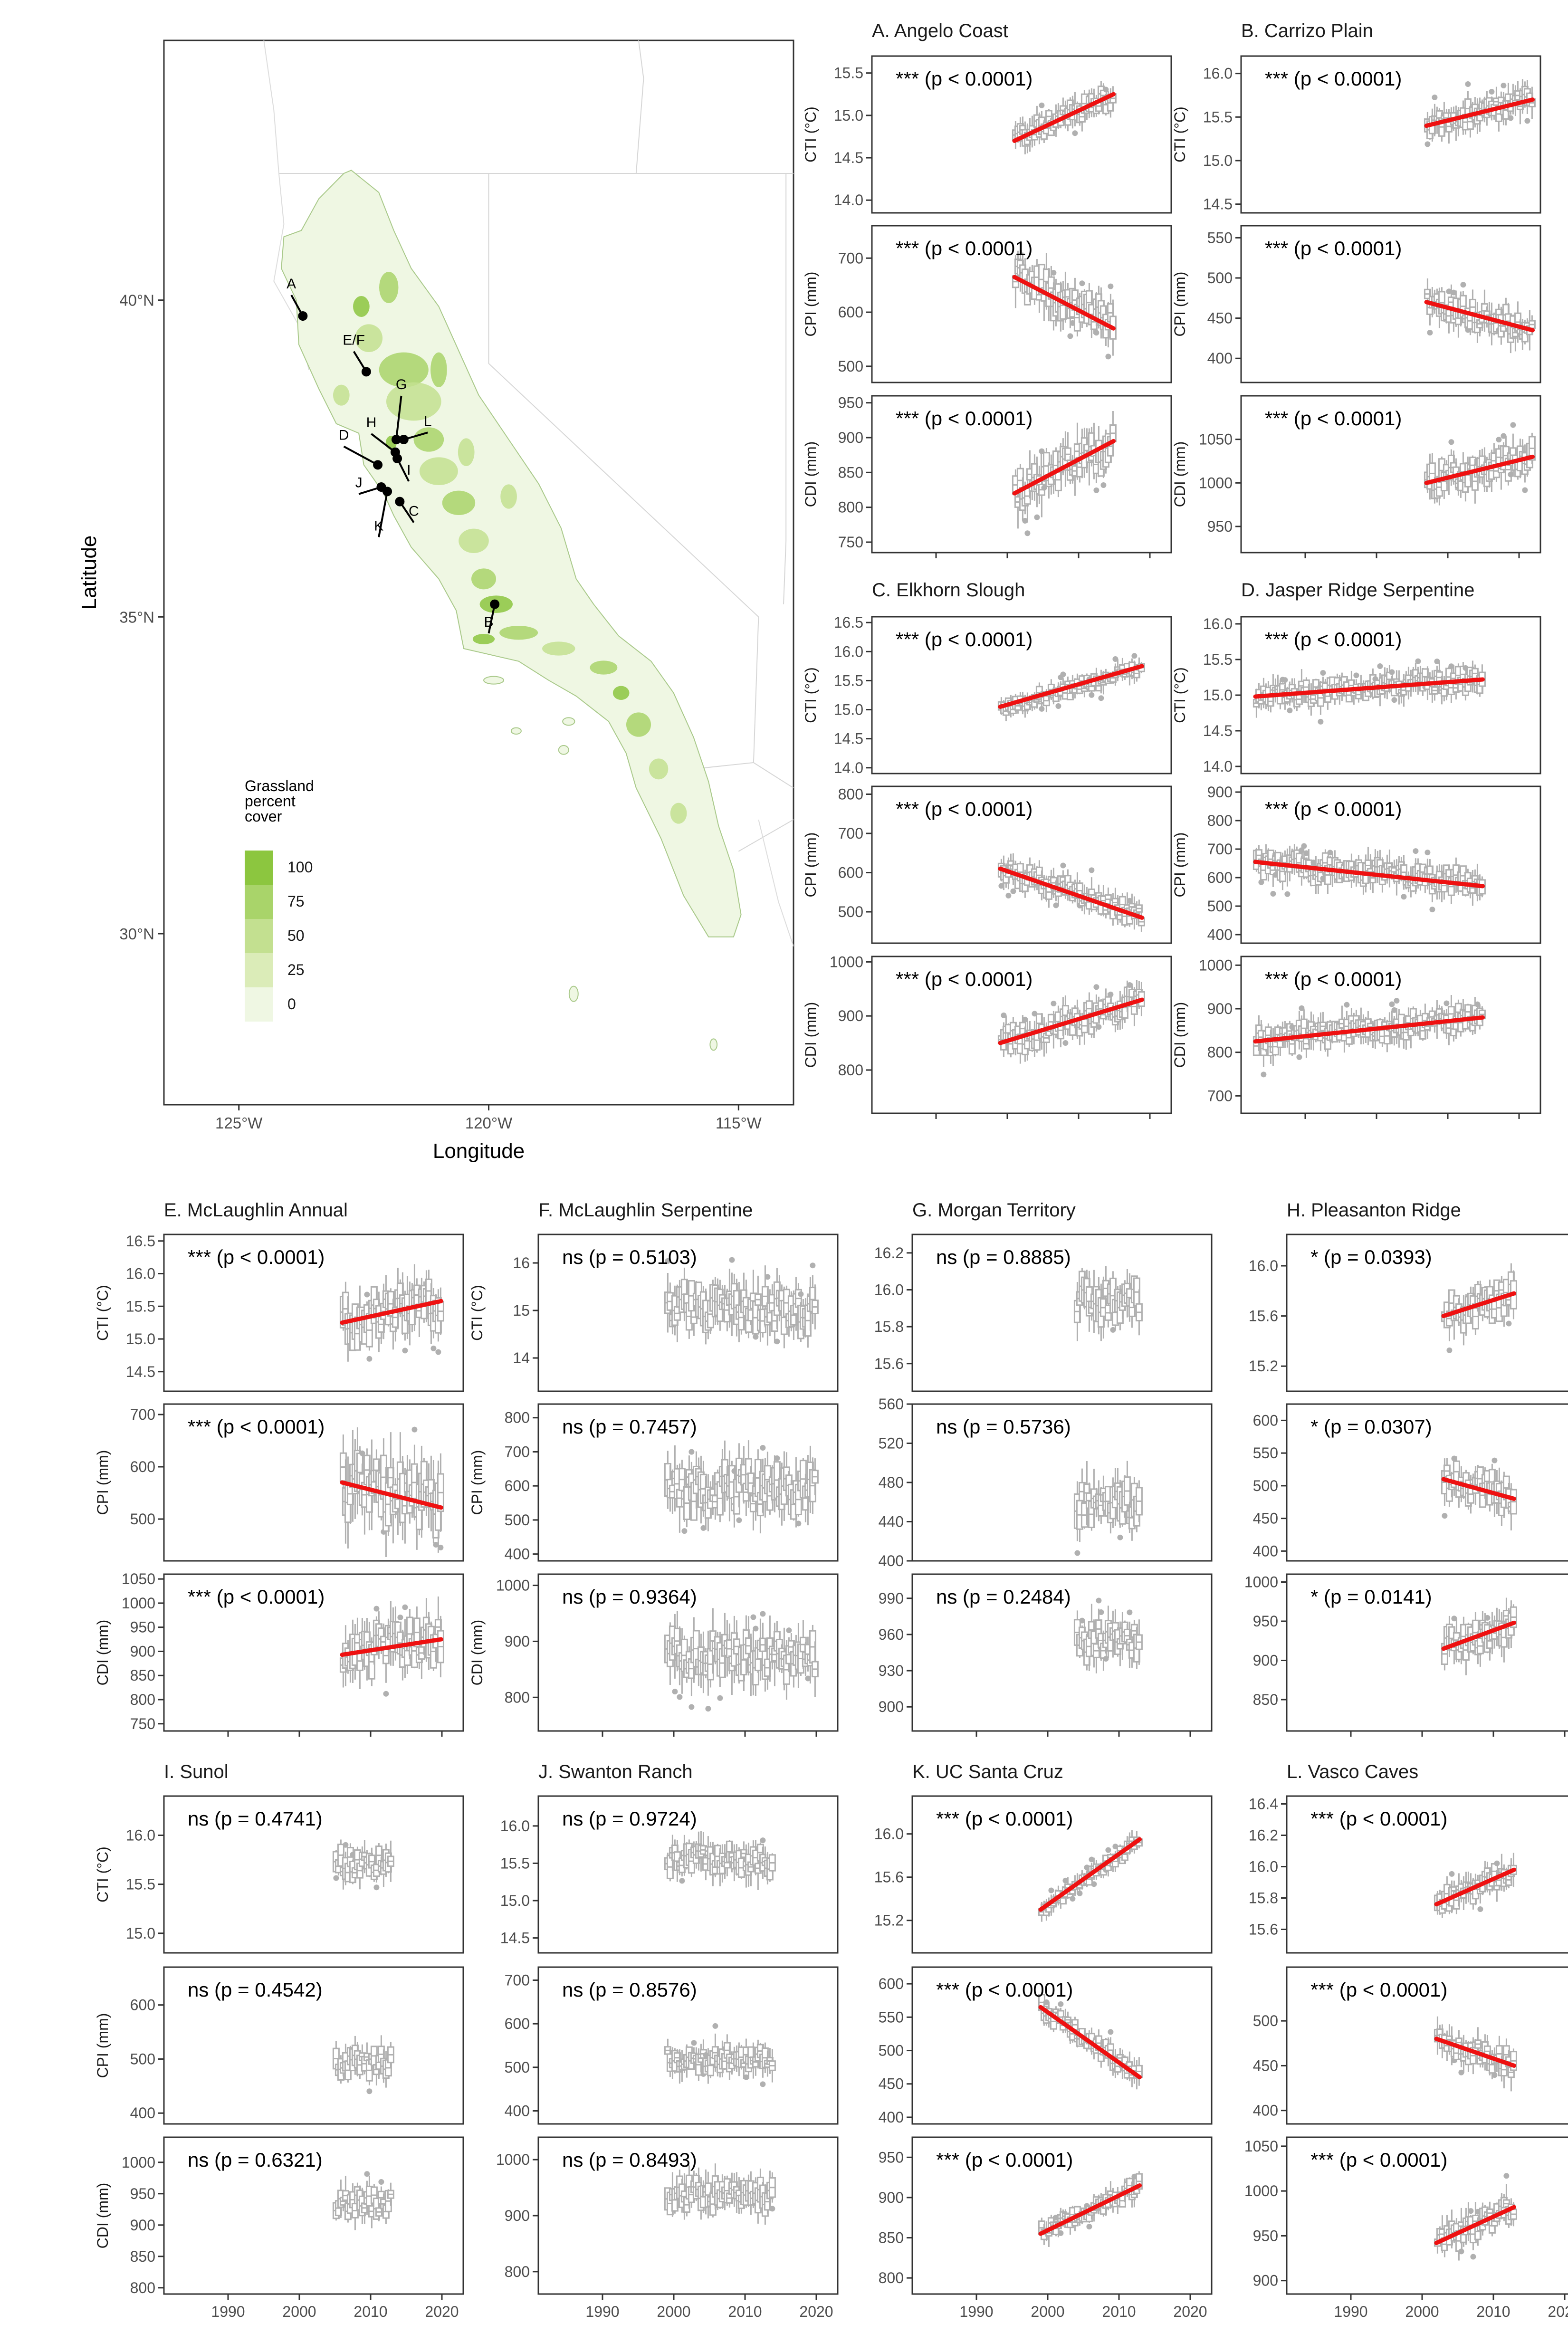 The width and height of the screenshot is (1568, 2352). I want to click on panel: 500 600 700 CPI (mm) *** (p < 0.0001), so click(987, 304).